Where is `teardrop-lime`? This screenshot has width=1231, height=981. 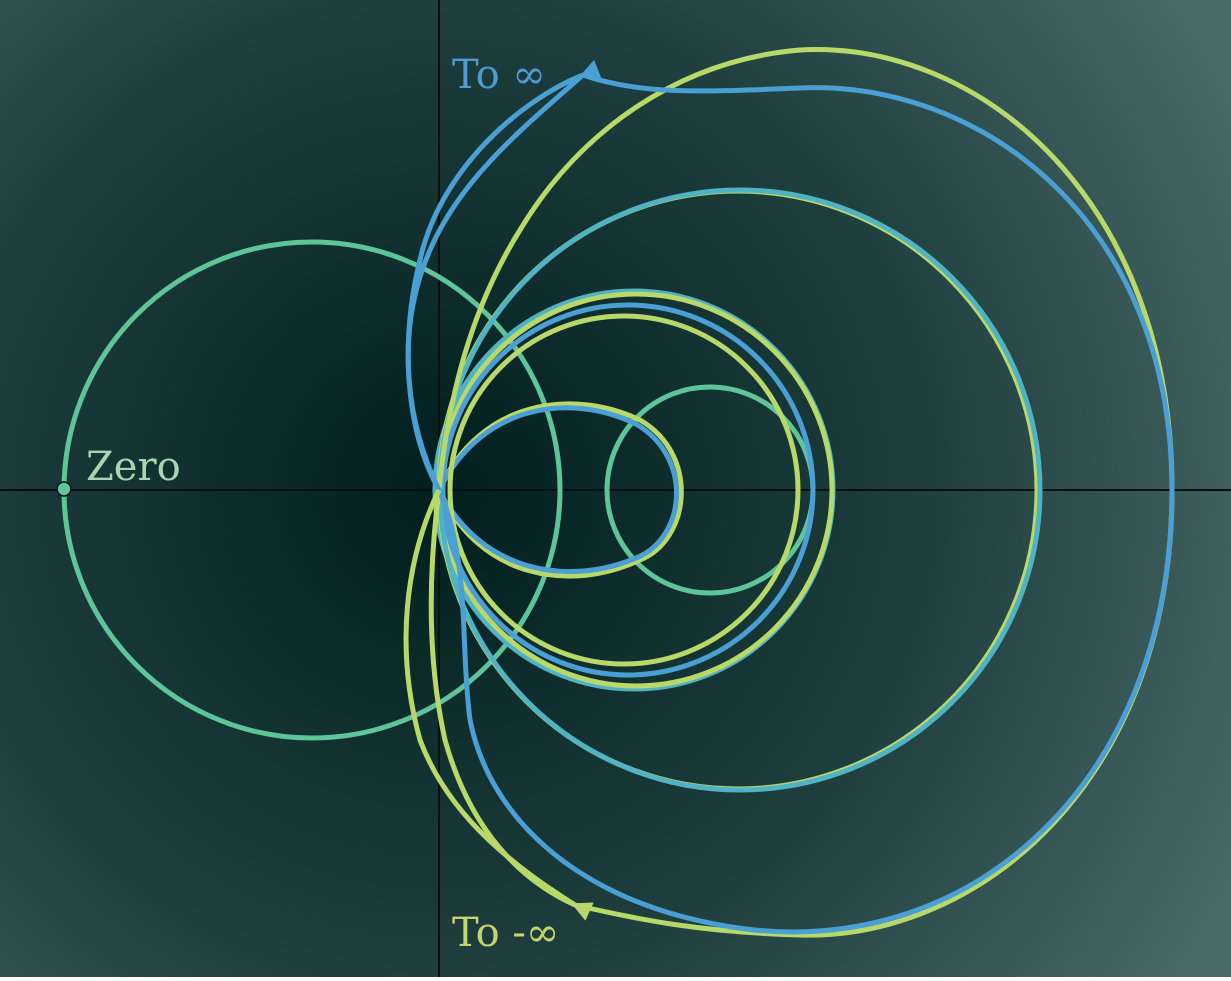 teardrop-lime is located at coordinates (560, 490).